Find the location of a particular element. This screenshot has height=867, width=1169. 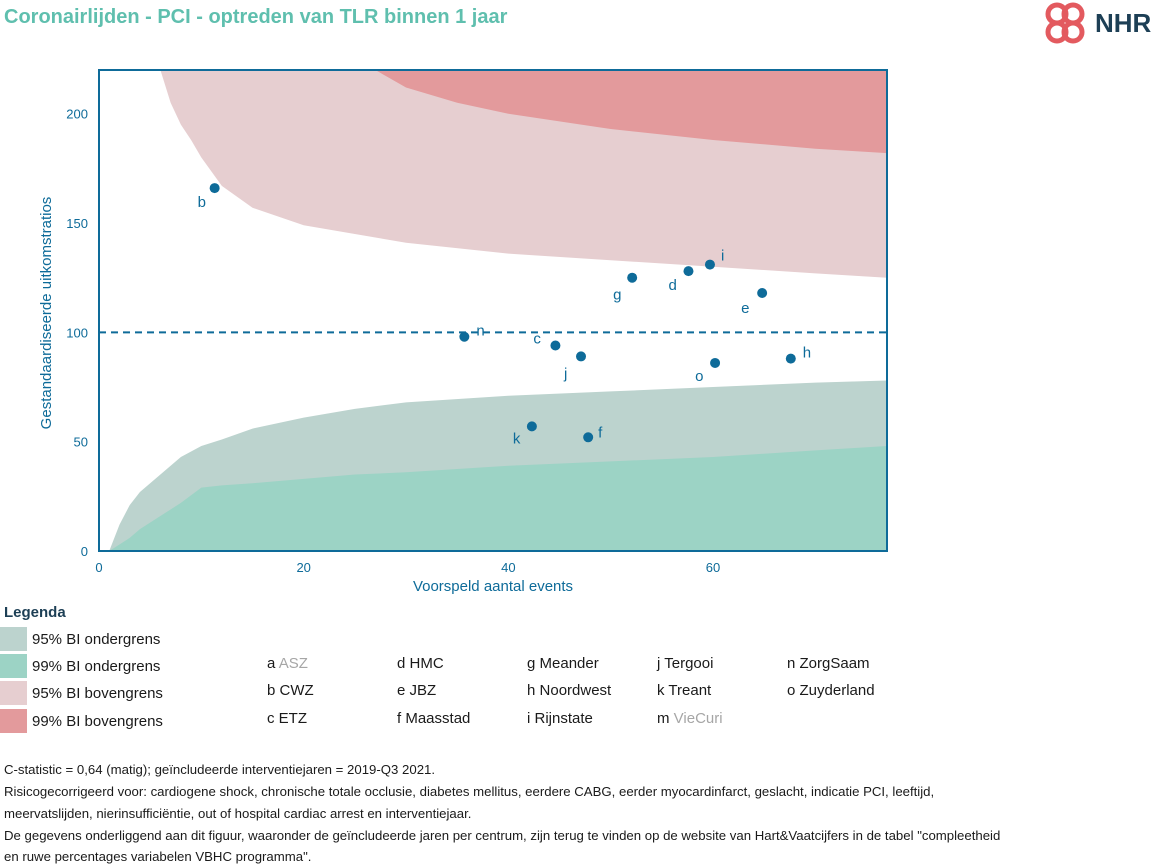

legend-item-lower95: 95% BI ondergrens is located at coordinates (80, 639).